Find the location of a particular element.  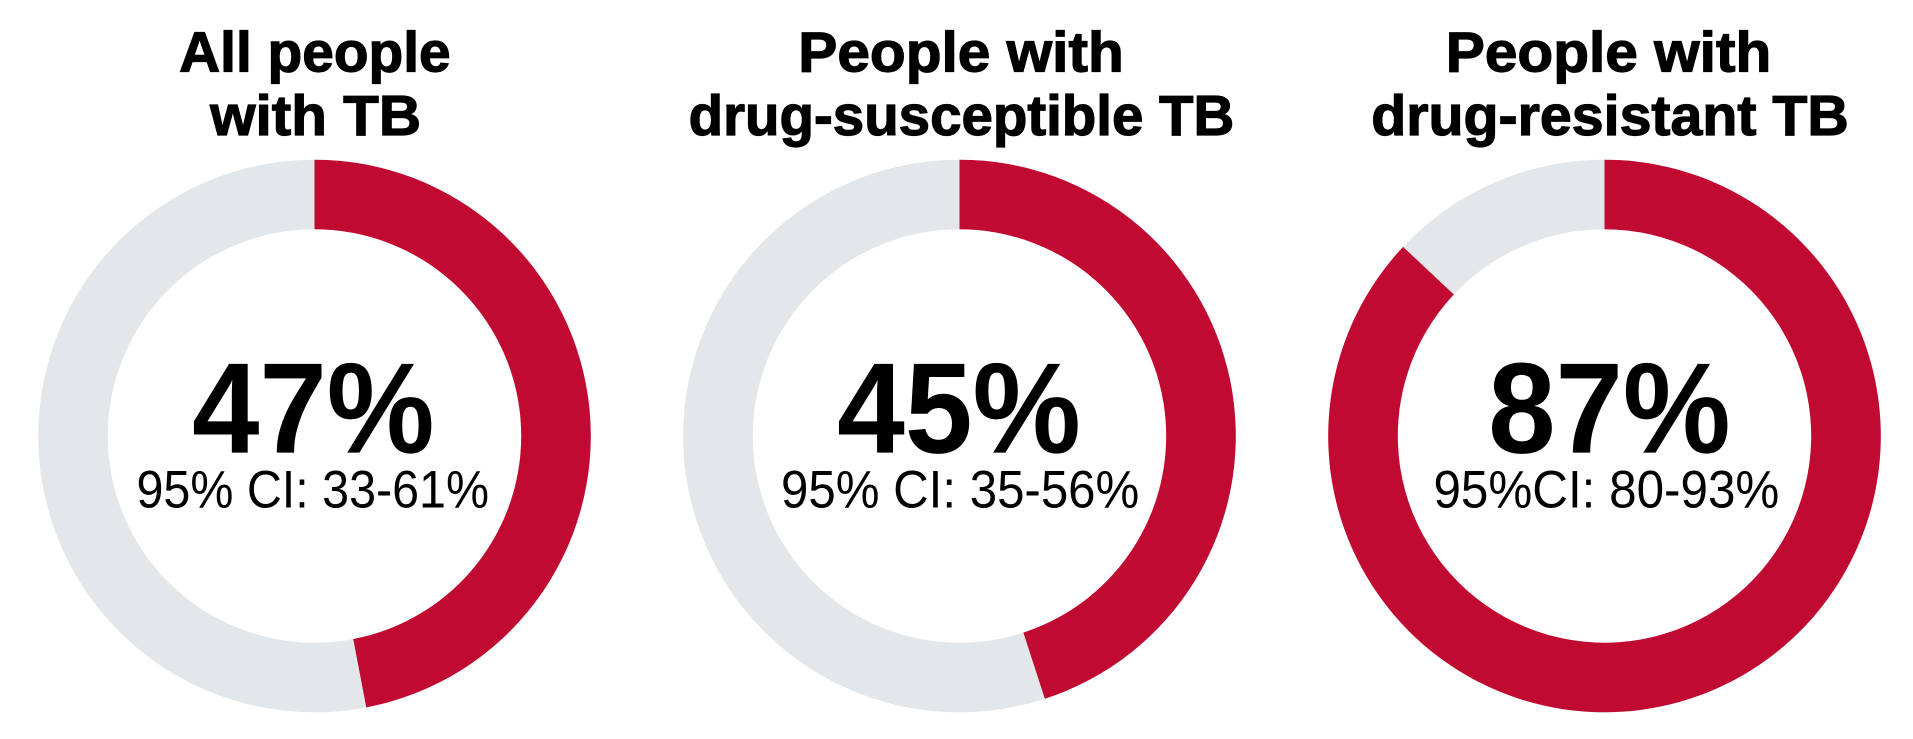

svg-text: All people is located at coordinates (315, 53).